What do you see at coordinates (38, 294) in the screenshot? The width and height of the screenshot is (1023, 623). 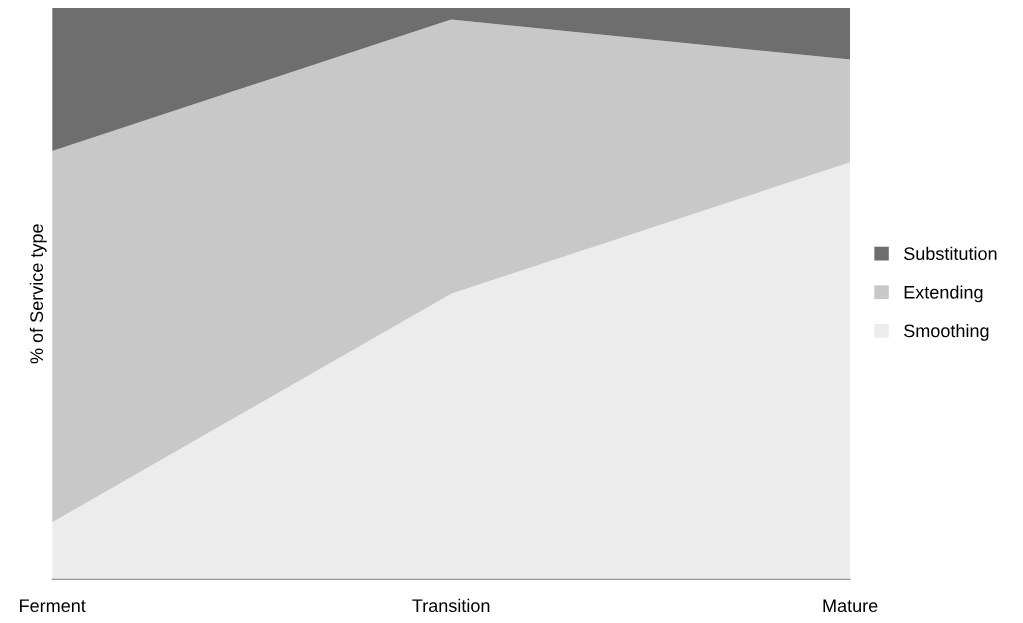 I see `y-axis-title: % of Service type` at bounding box center [38, 294].